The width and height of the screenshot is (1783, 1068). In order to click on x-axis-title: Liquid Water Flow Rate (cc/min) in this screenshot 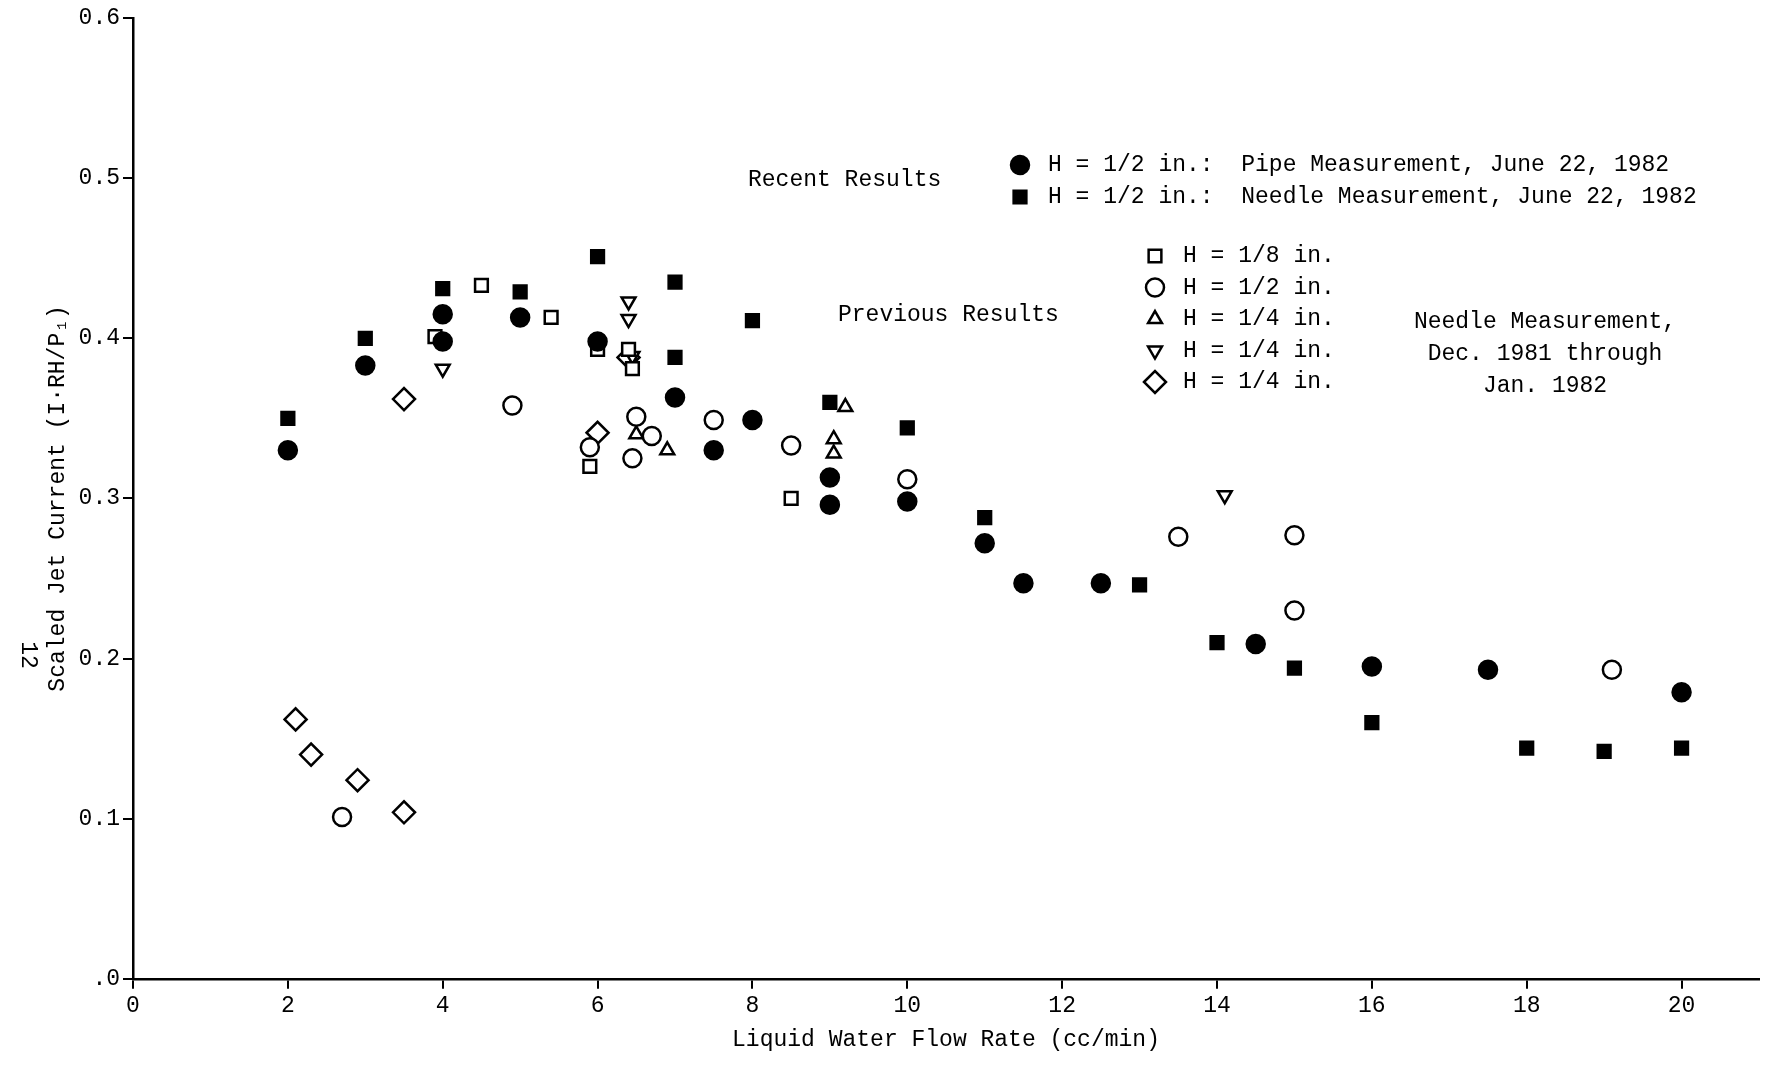, I will do `click(946, 1040)`.